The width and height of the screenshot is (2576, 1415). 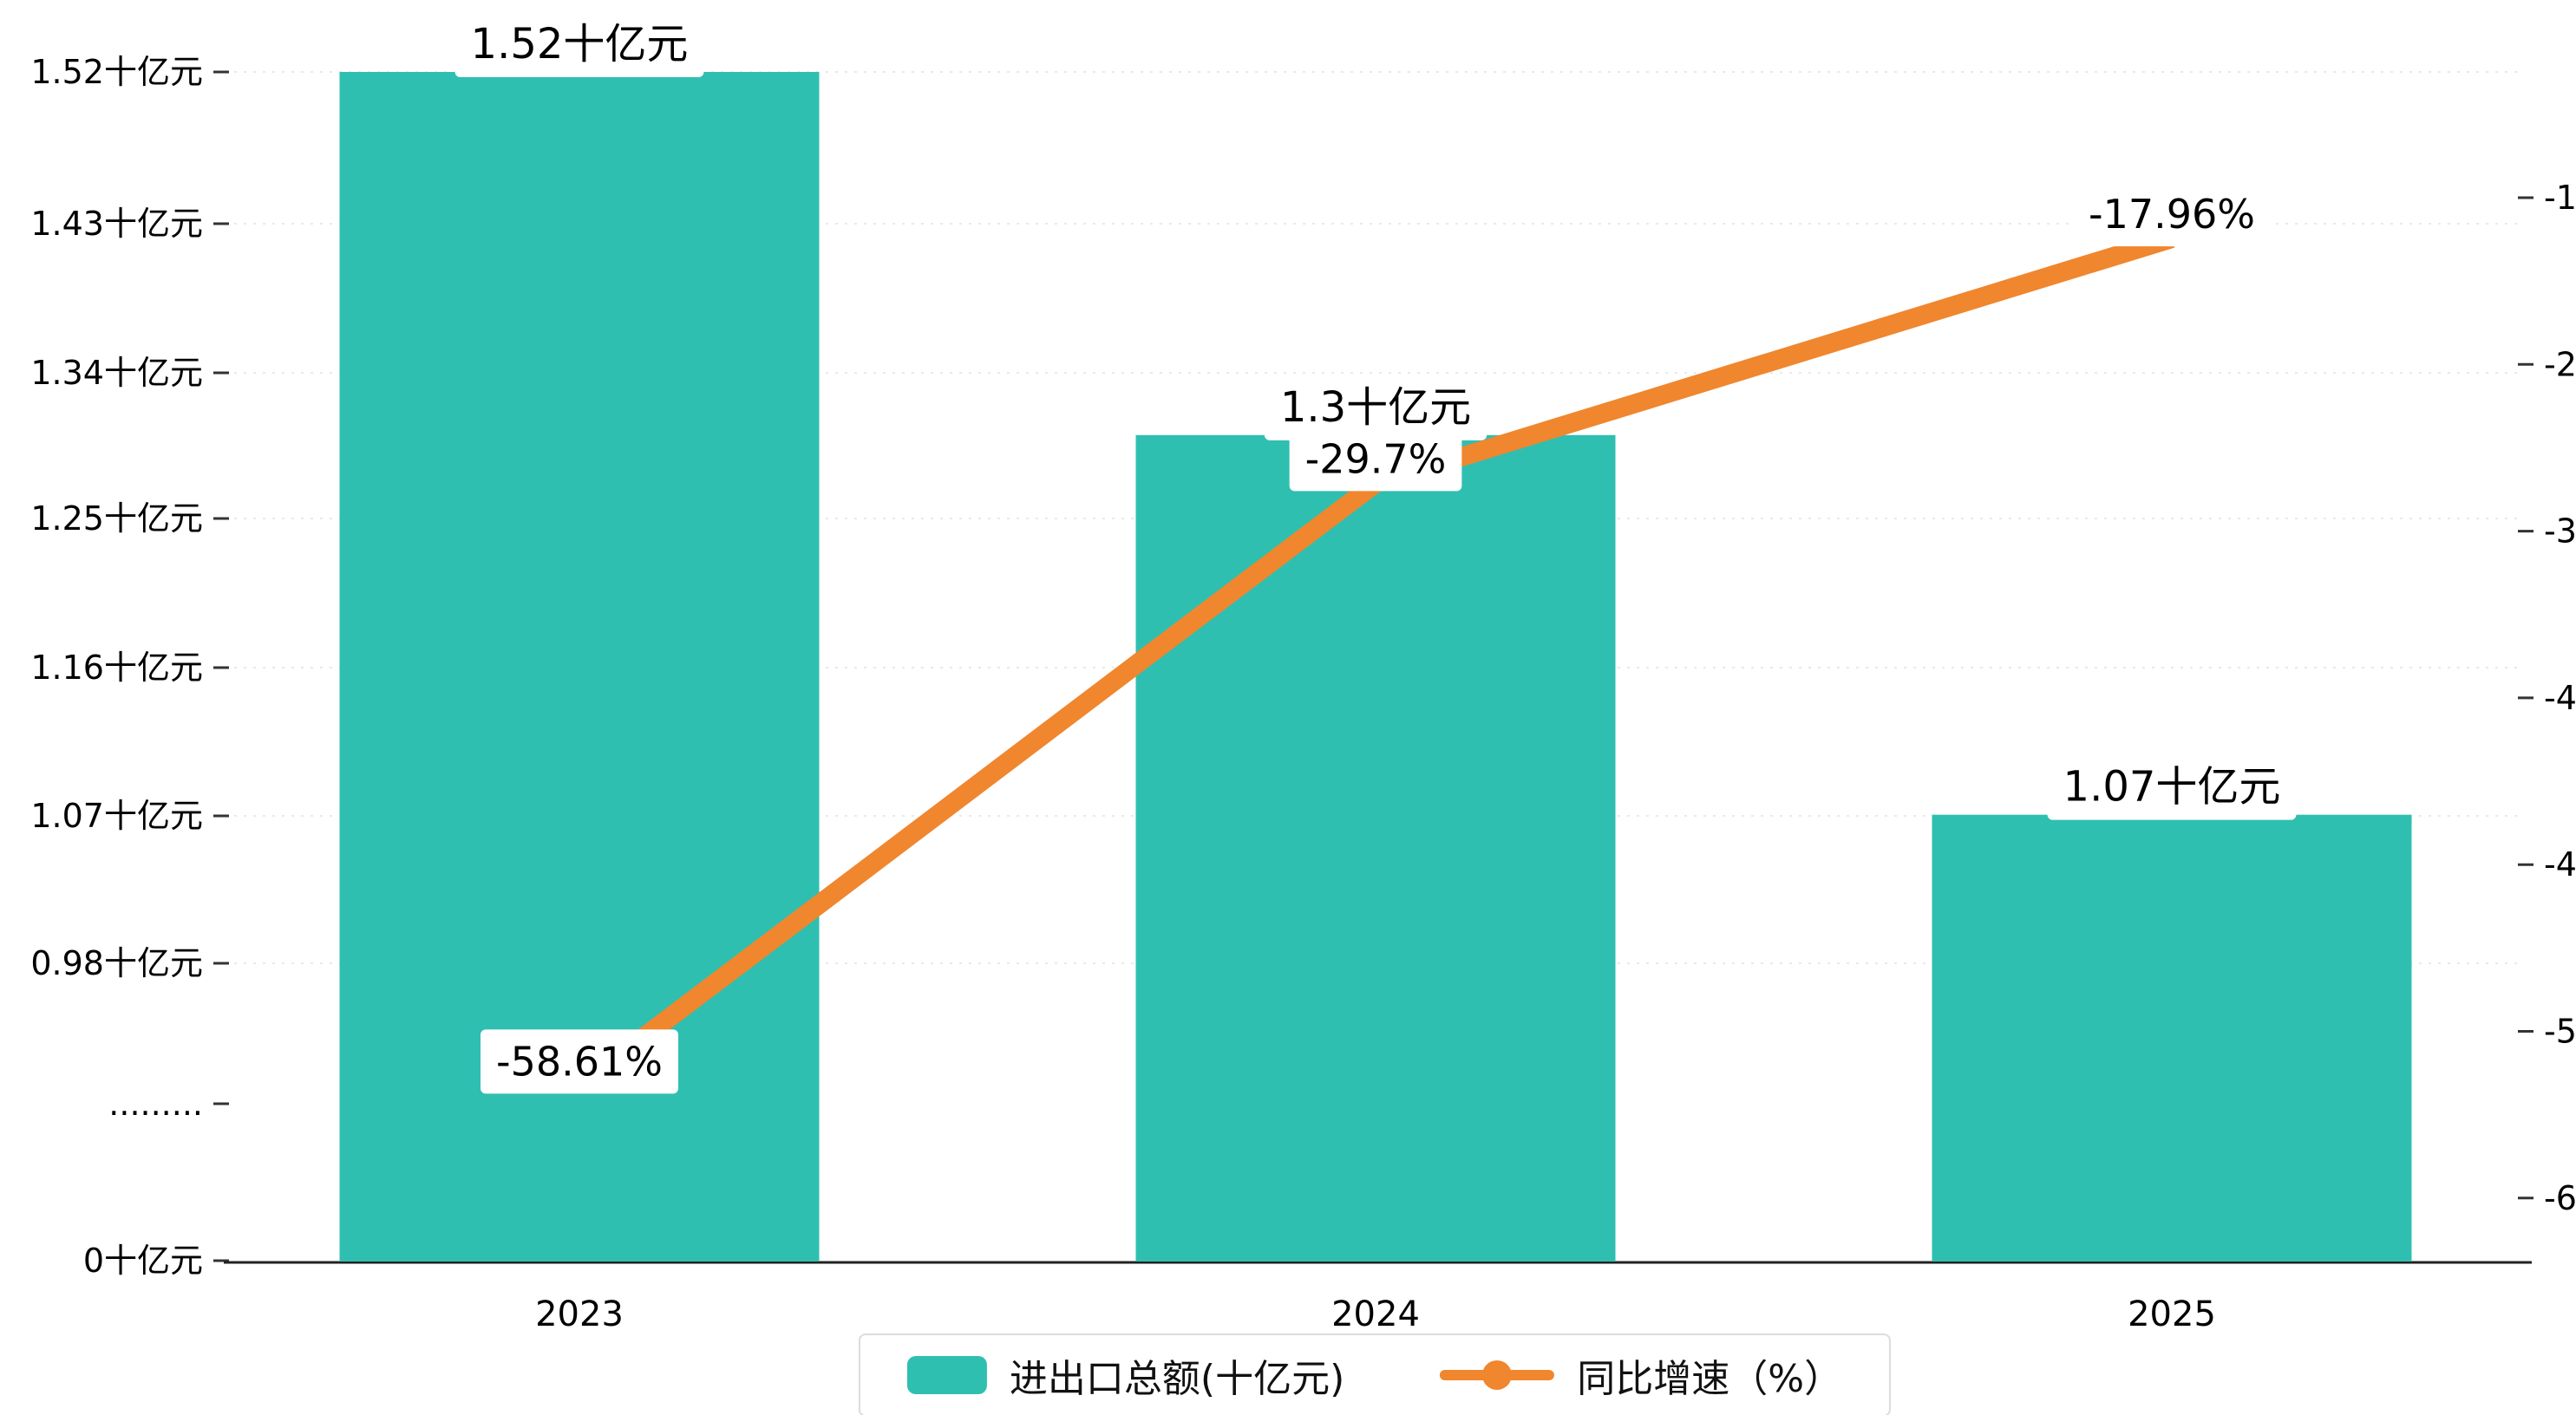 I want to click on right-axis-label: -40, so click(x=2560, y=698).